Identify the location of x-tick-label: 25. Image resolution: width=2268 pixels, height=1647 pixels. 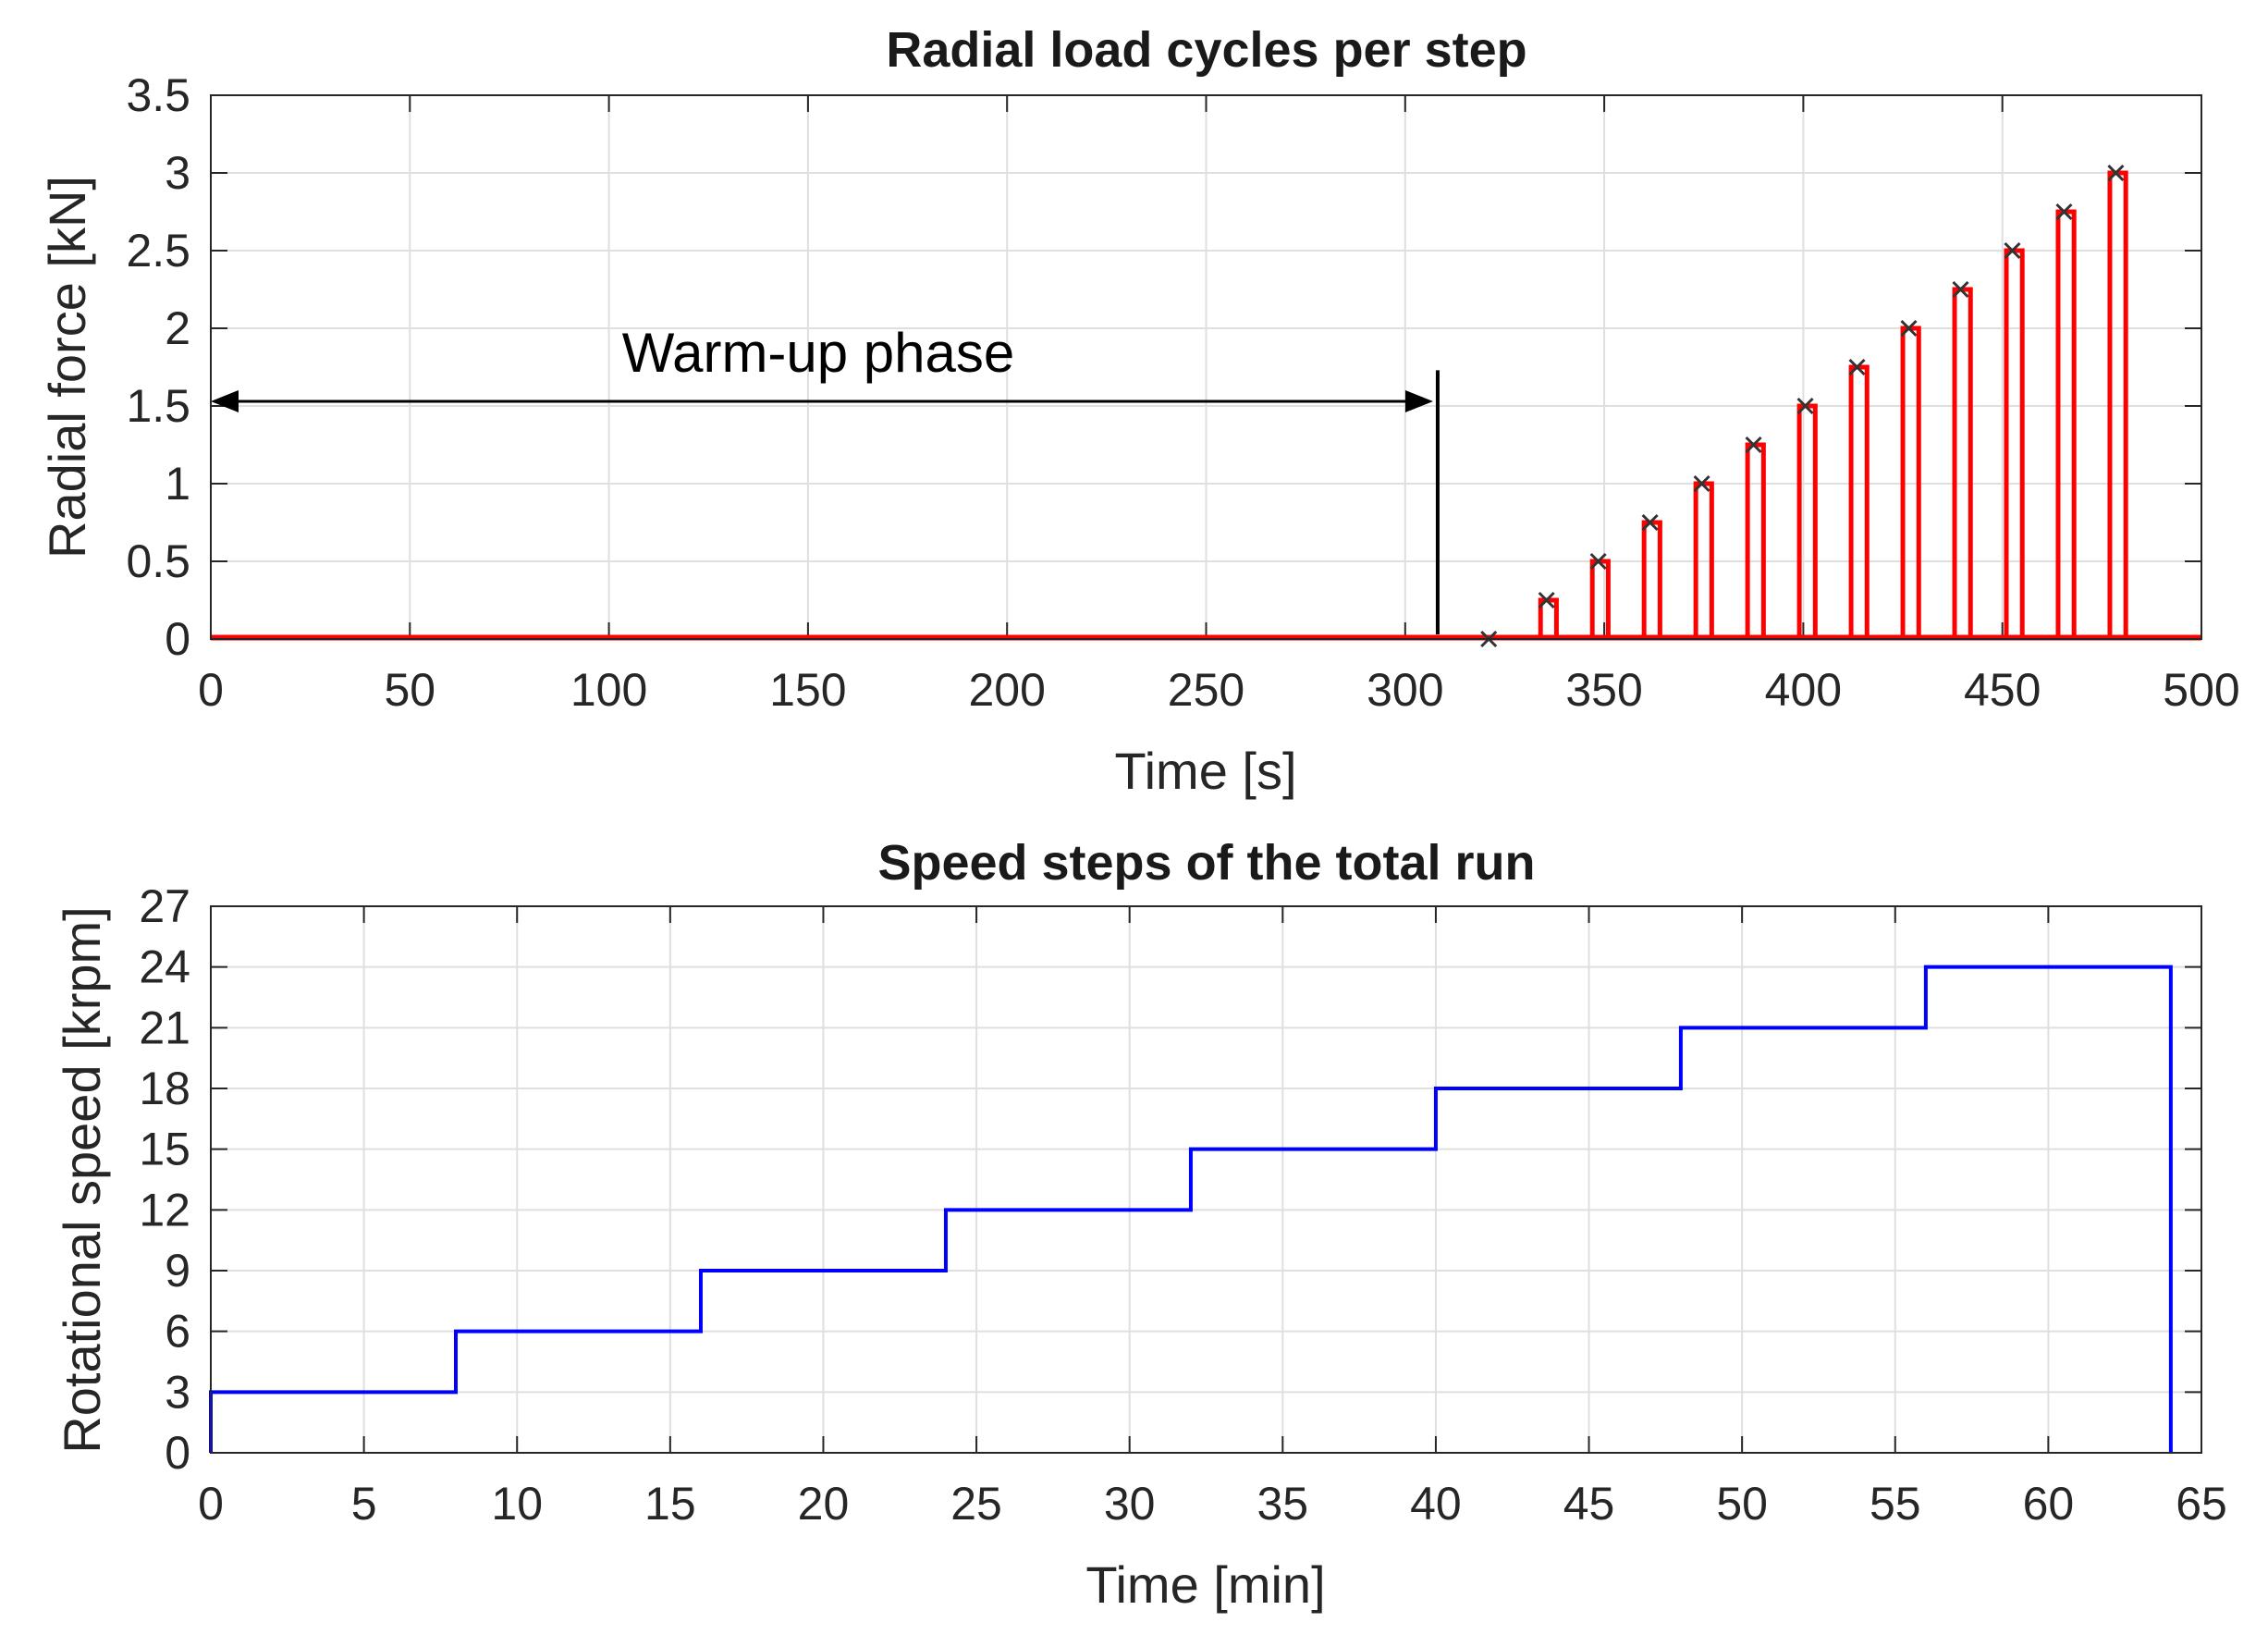
(976, 1504).